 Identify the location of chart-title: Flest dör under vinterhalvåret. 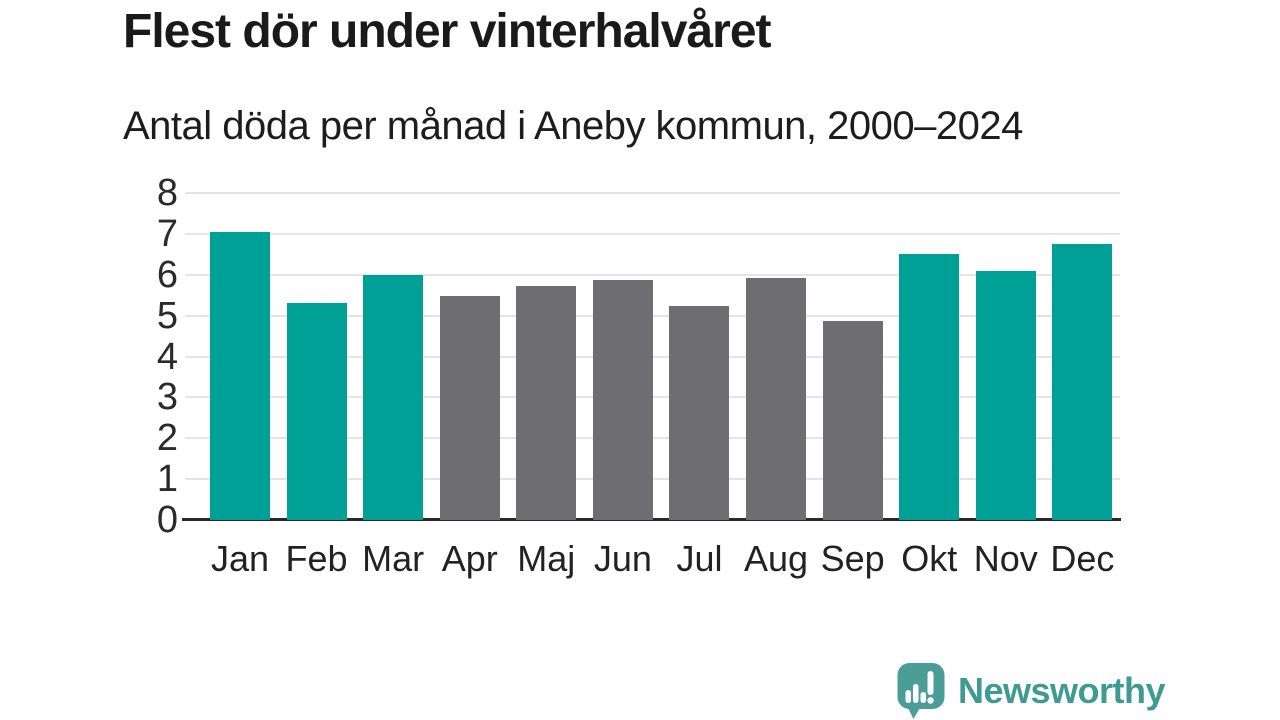
(447, 31).